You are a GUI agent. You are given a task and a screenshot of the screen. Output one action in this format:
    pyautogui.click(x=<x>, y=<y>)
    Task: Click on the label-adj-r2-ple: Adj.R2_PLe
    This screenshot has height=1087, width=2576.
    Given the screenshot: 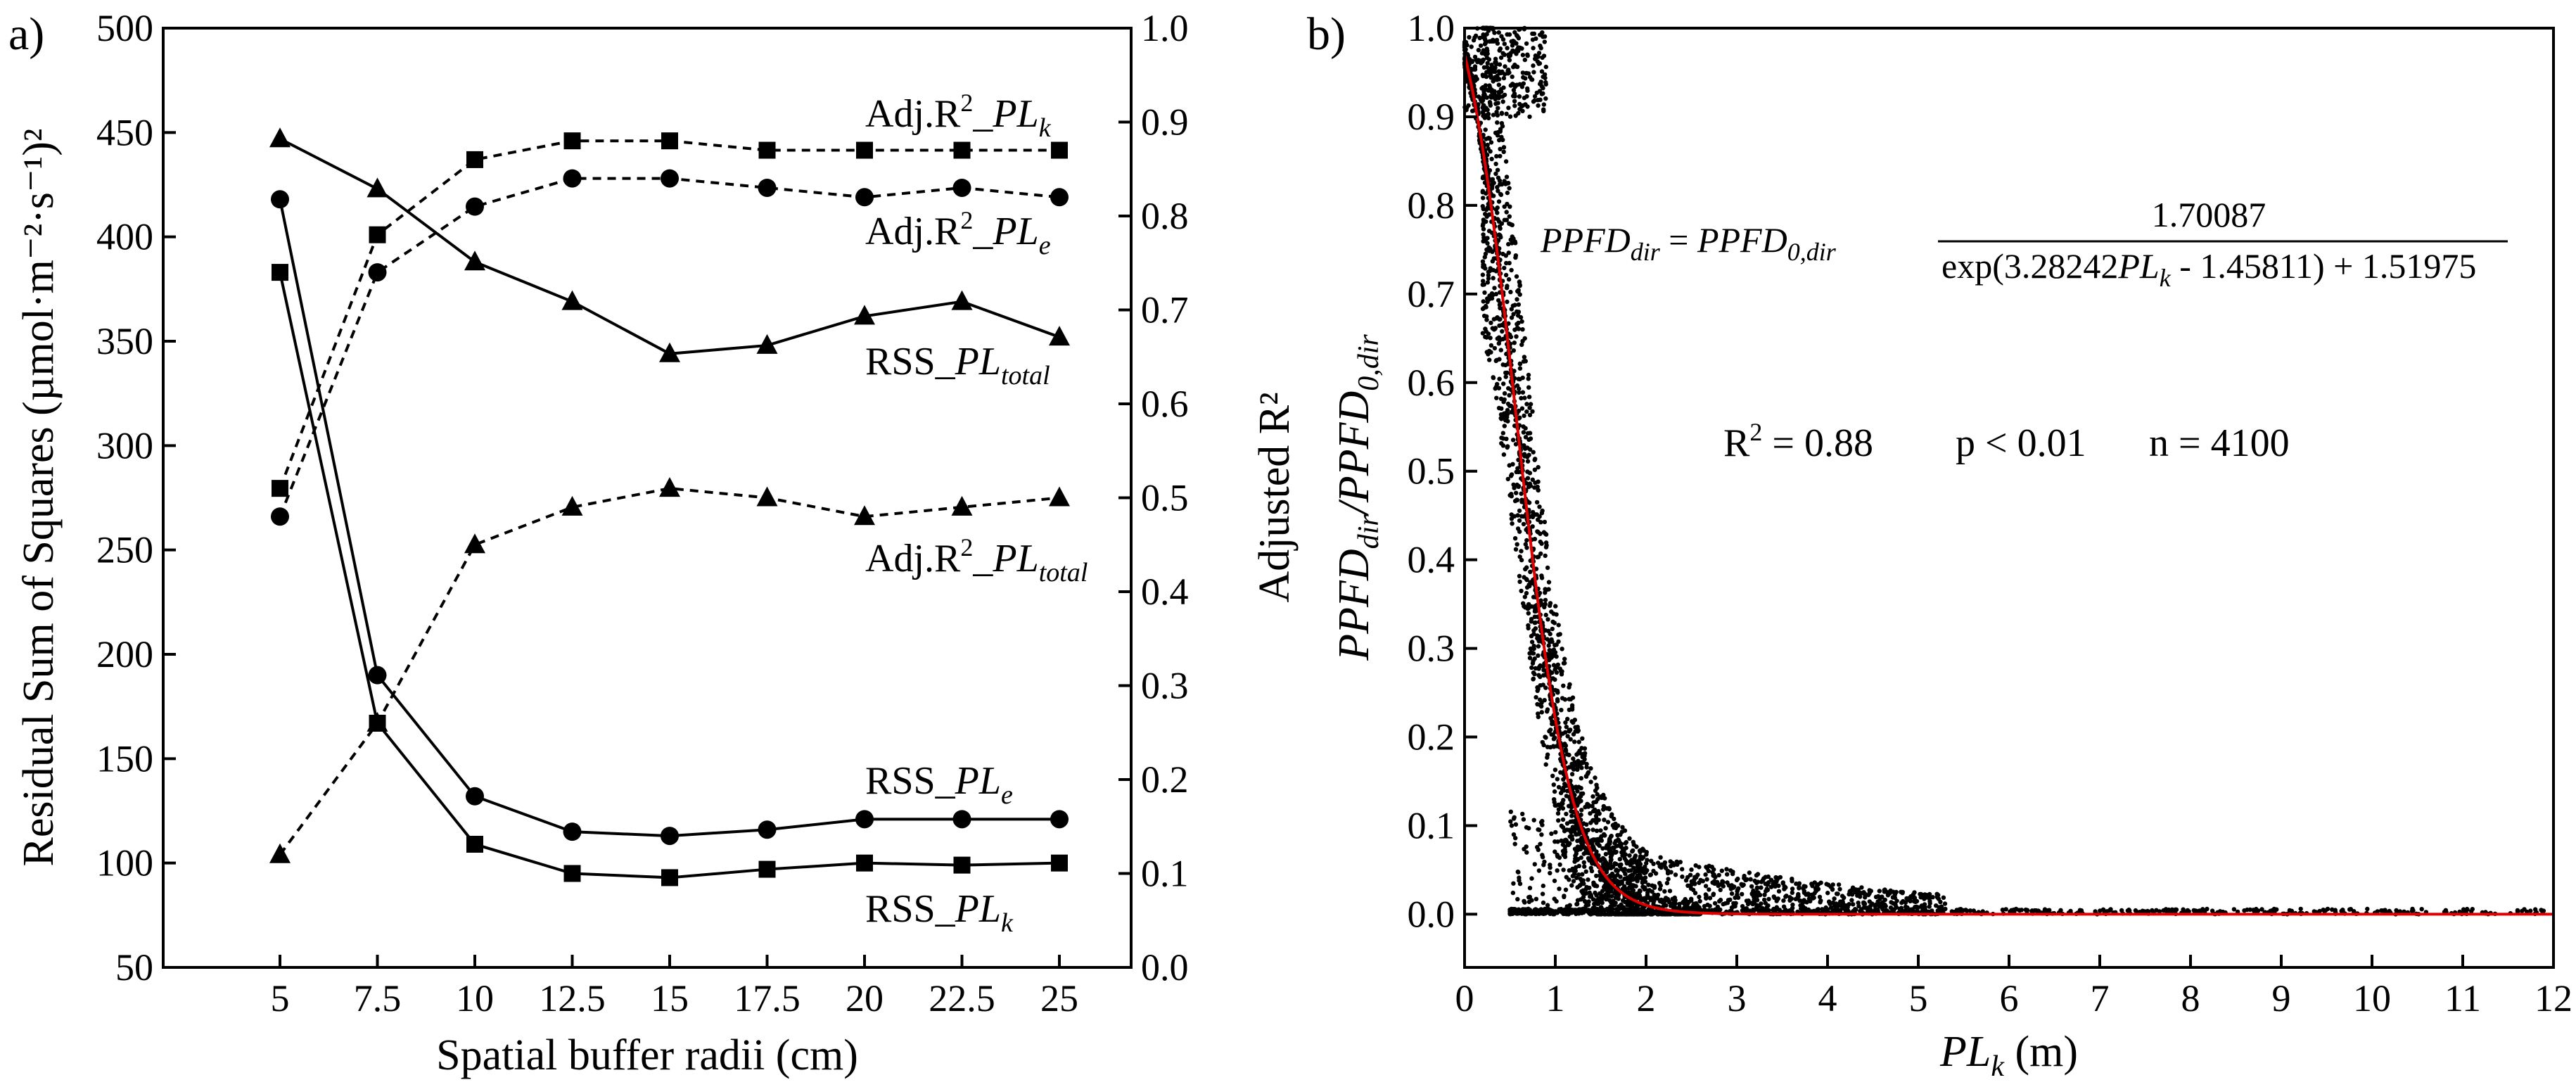 What is the action you would take?
    pyautogui.click(x=958, y=233)
    